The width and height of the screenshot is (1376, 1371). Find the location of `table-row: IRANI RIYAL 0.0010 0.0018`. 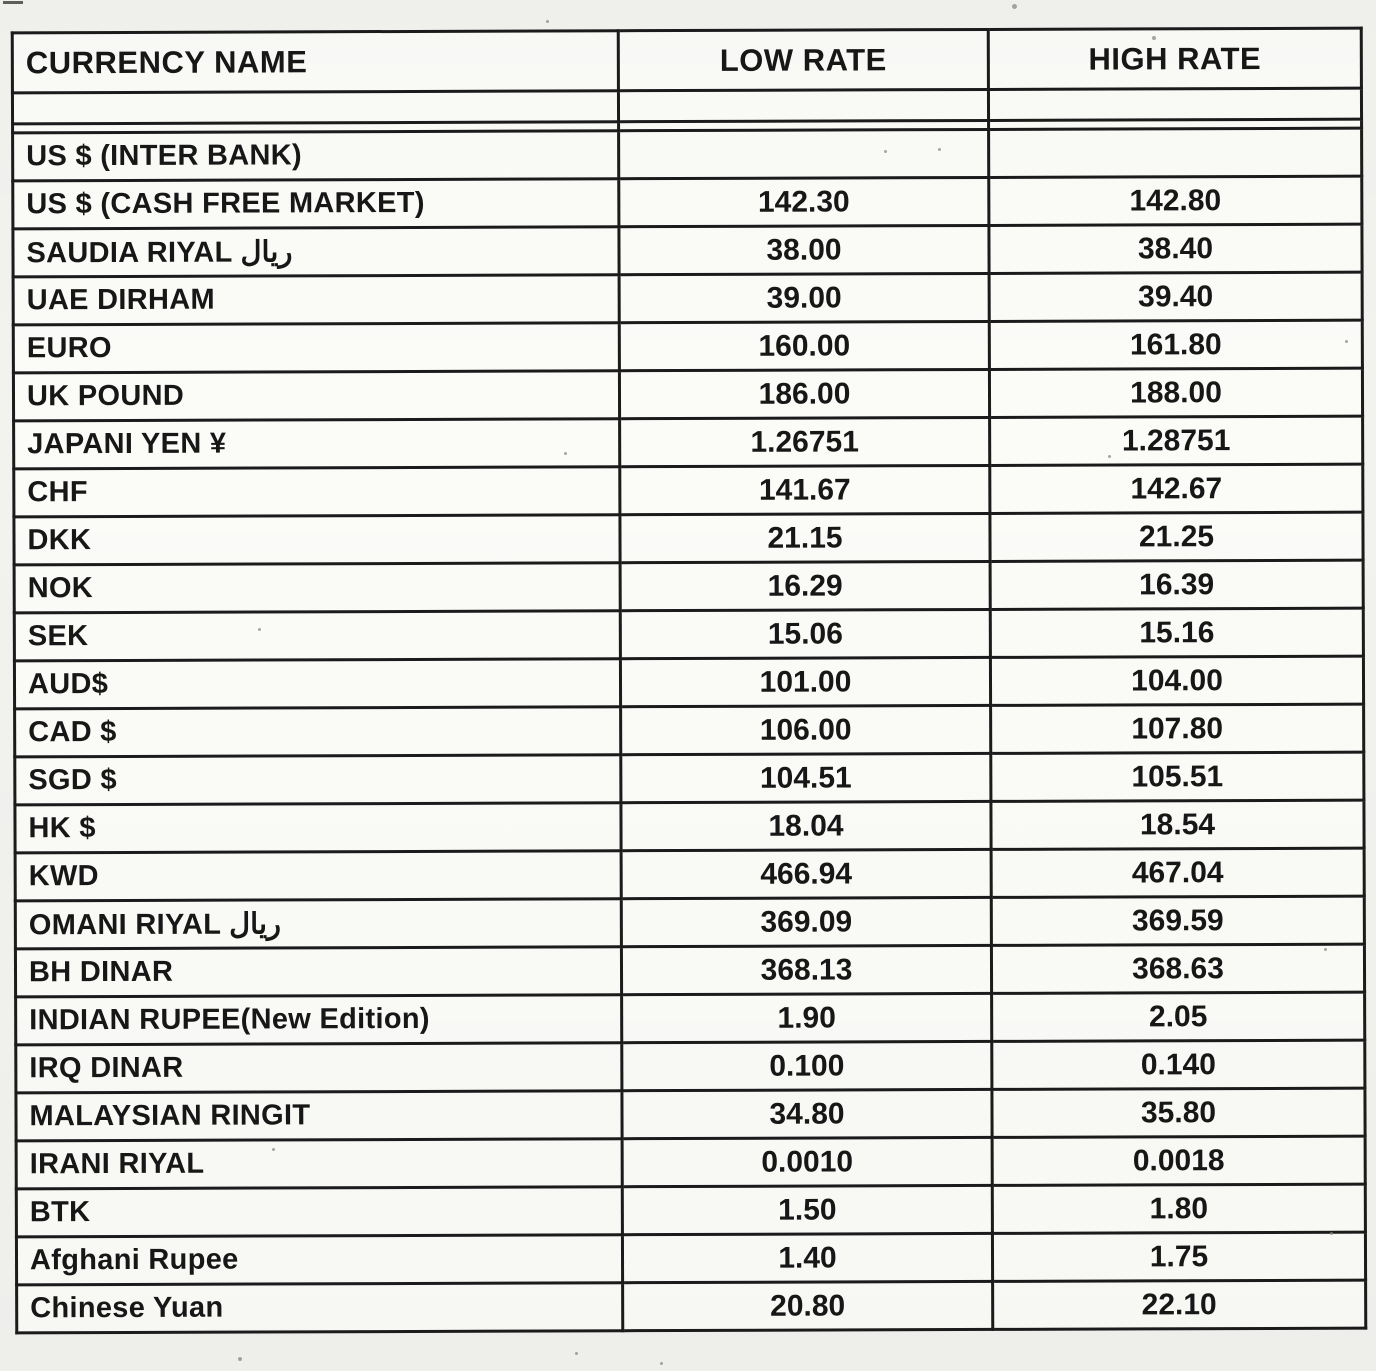

table-row: IRANI RIYAL 0.0010 0.0018 is located at coordinates (691, 1162).